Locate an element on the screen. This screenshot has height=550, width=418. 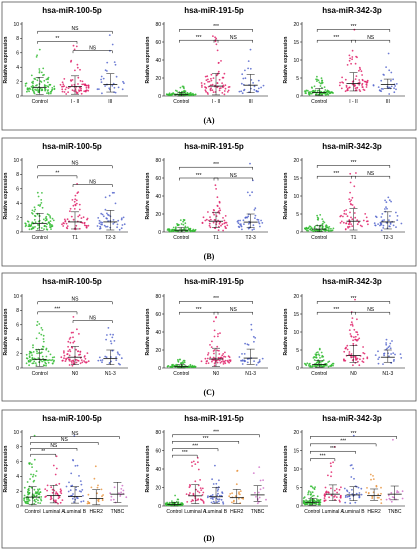
chart-title: hsa-miR-191-5p is located at coordinates (214, 146).